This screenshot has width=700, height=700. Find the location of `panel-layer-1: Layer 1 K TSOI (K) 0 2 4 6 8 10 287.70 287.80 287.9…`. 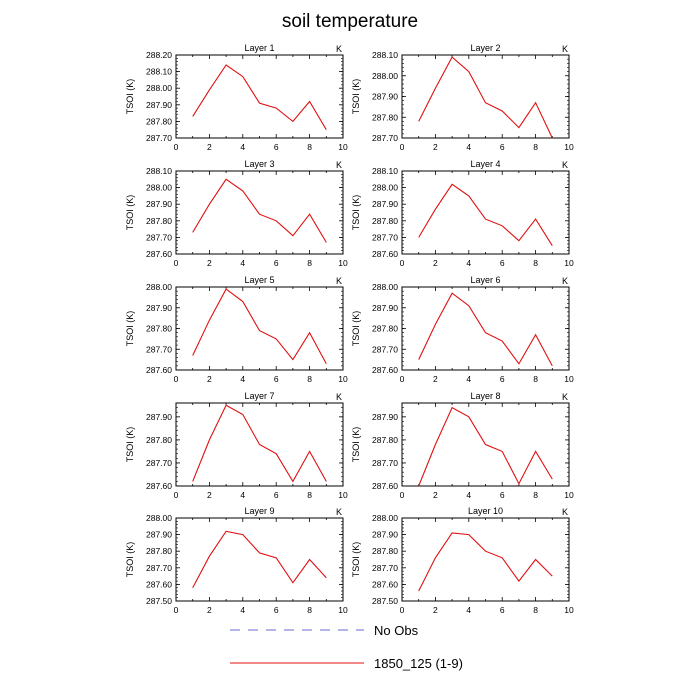

panel-layer-1: Layer 1 K TSOI (K) 0 2 4 6 8 10 287.70 287.80 287.9… is located at coordinates (236, 97).